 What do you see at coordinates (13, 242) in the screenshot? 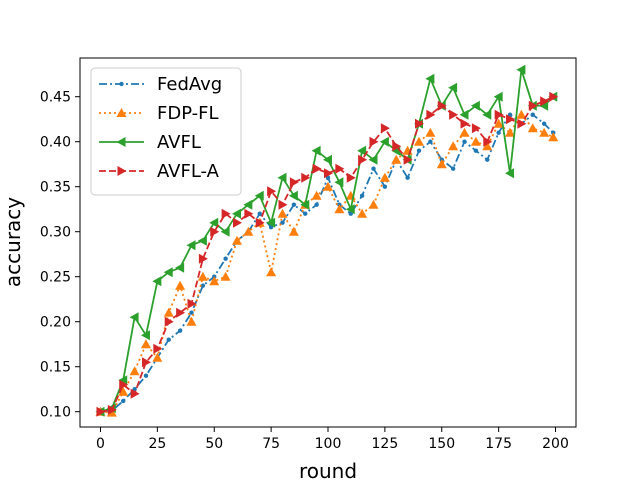
I see `y-axis-title: accuracy` at bounding box center [13, 242].